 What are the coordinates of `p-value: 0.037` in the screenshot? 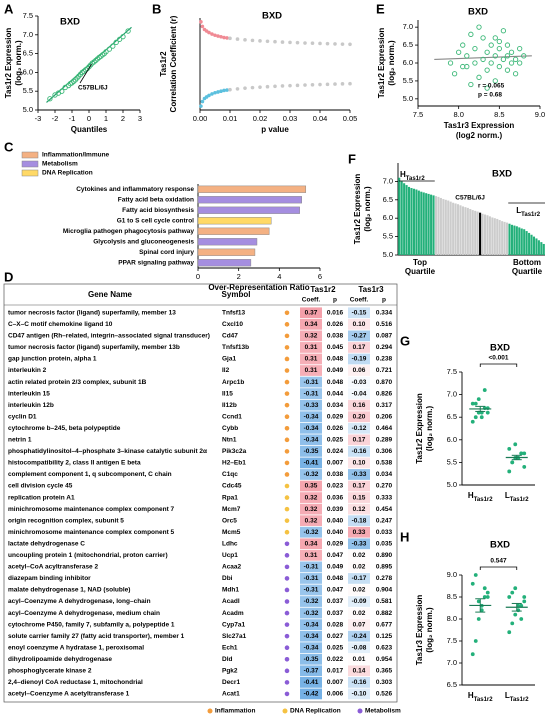 It's located at (335, 613).